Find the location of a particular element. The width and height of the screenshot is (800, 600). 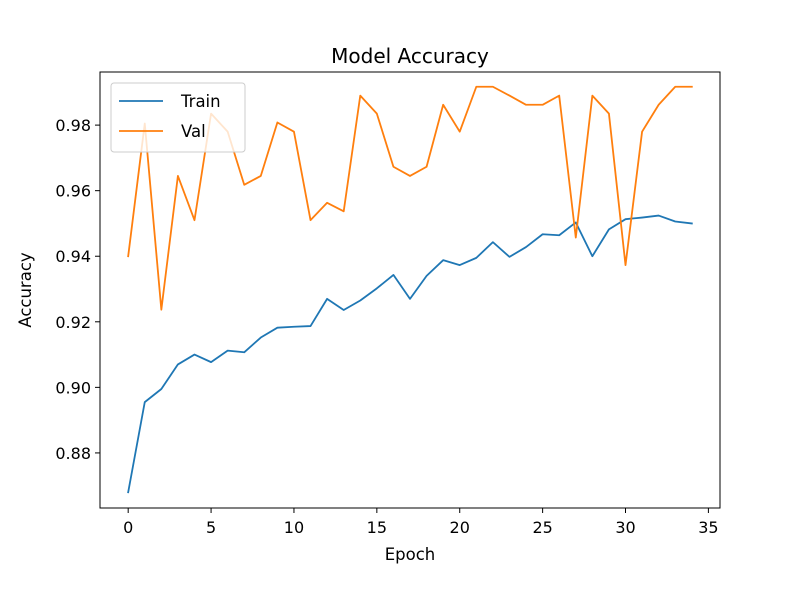

x-tick-label: 30 is located at coordinates (625, 527).